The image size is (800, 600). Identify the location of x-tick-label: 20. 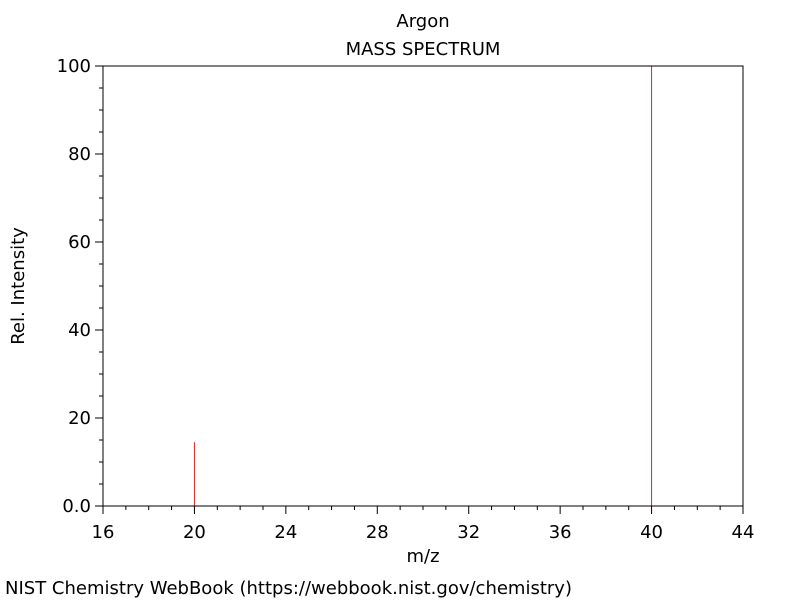
(194, 532).